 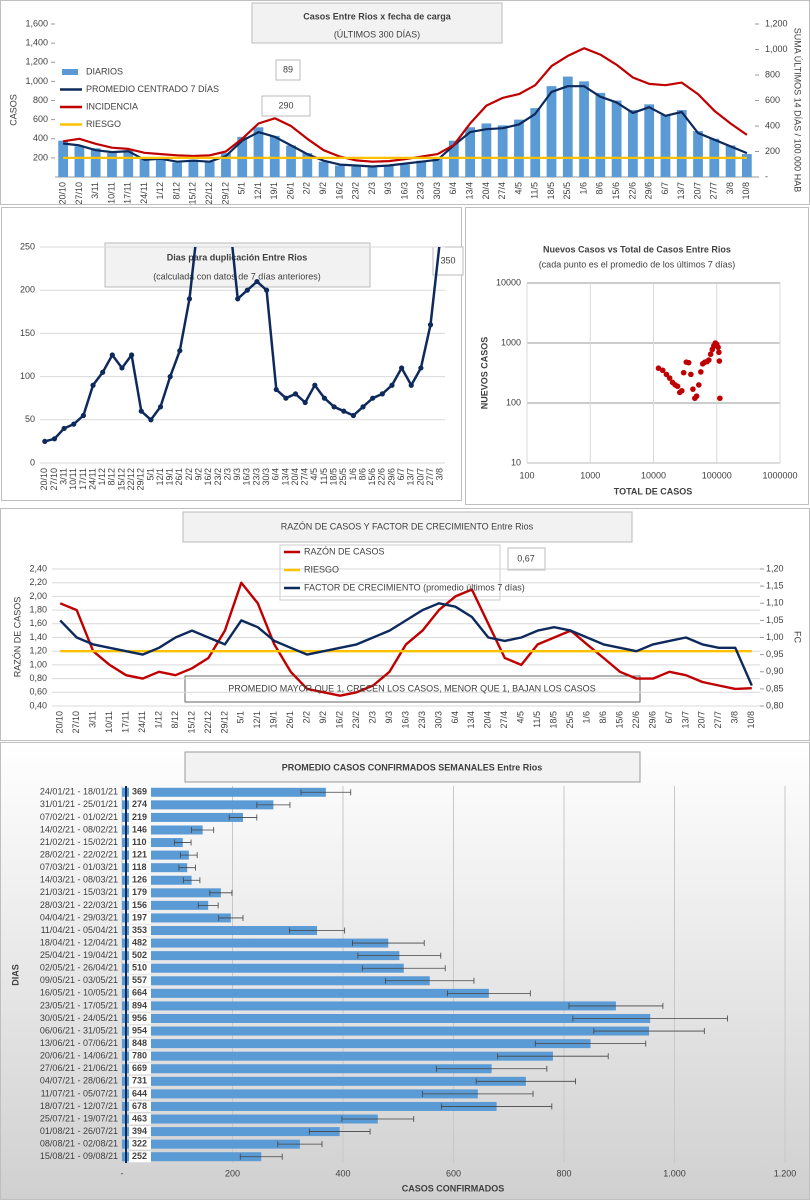 I want to click on x-tick-label: 12/1, so click(x=257, y=720).